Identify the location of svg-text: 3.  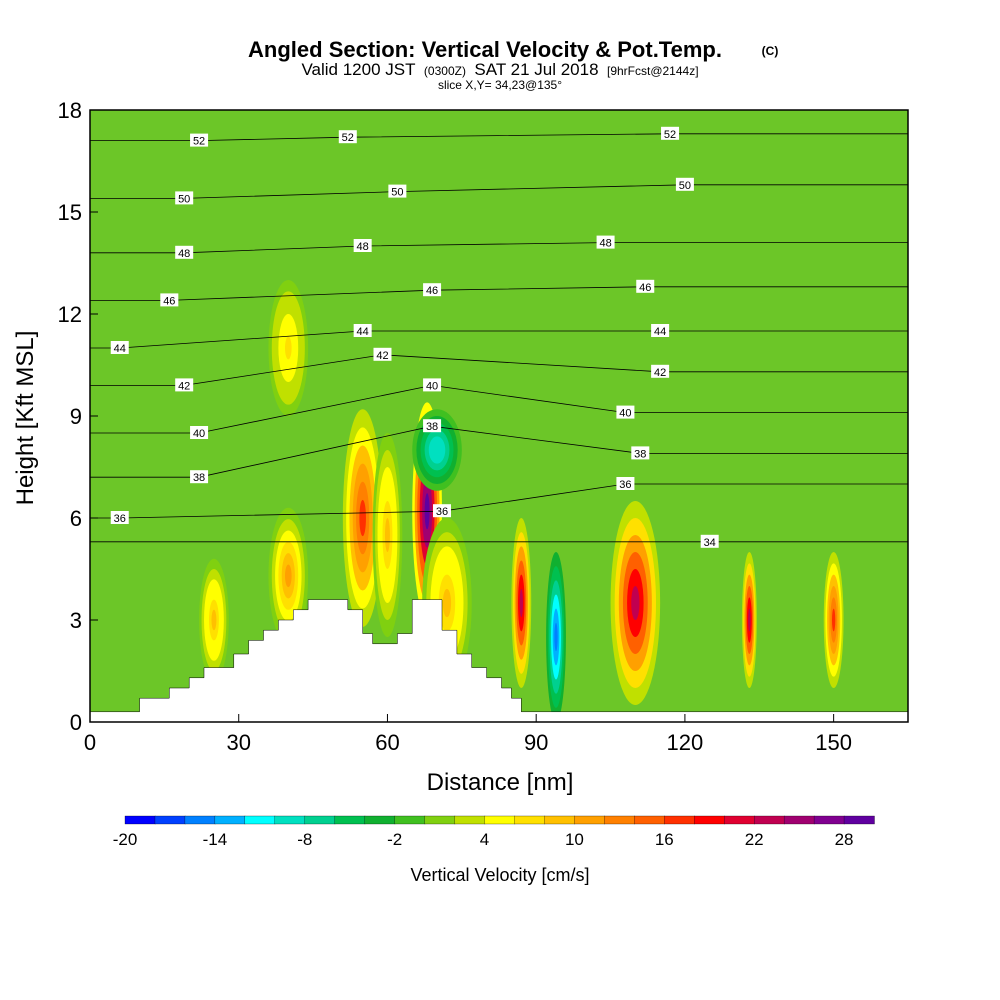
(76, 620).